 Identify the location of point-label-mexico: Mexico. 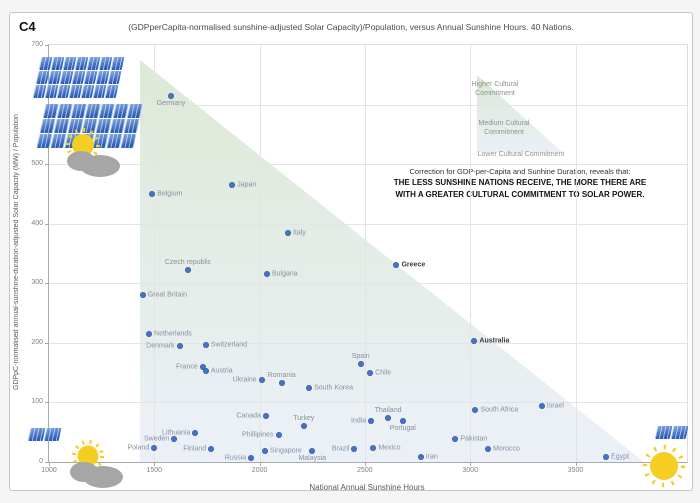
(389, 448).